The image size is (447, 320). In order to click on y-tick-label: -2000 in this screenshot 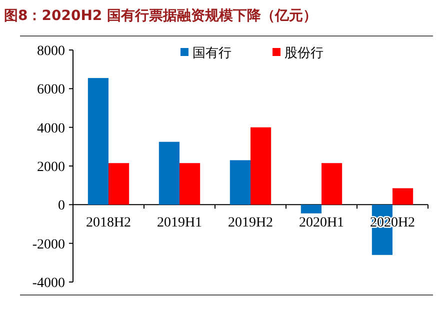, I will do `click(48, 244)`.